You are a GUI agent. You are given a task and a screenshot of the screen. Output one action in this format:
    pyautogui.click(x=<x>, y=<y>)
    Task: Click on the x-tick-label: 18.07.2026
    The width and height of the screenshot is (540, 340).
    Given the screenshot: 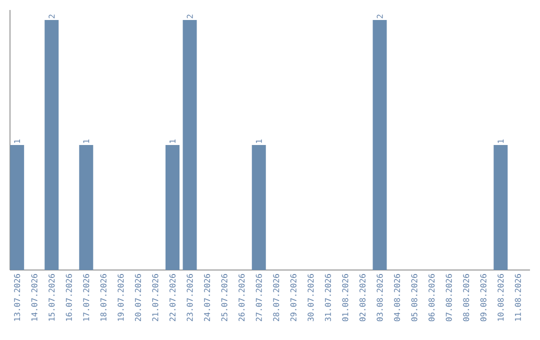 What is the action you would take?
    pyautogui.click(x=103, y=297)
    